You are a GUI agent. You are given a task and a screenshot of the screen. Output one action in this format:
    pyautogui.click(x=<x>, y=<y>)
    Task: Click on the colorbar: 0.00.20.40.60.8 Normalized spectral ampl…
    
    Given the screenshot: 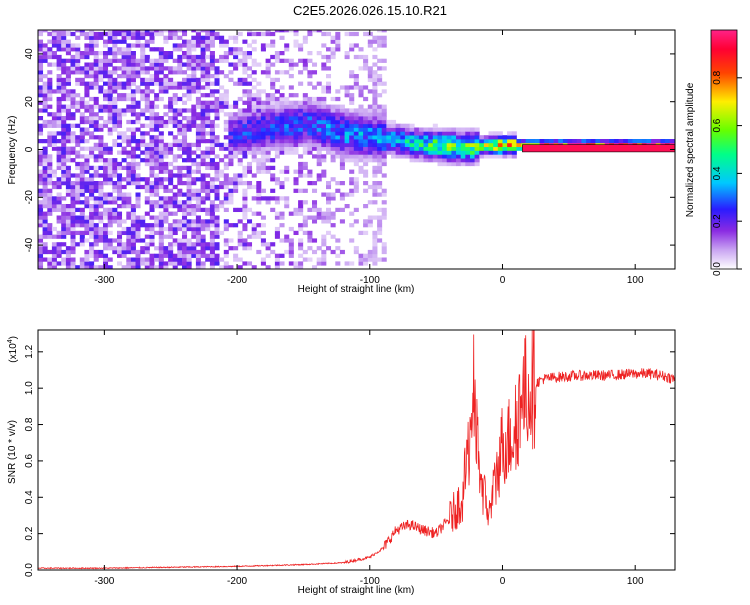 What is the action you would take?
    pyautogui.click(x=713, y=152)
    